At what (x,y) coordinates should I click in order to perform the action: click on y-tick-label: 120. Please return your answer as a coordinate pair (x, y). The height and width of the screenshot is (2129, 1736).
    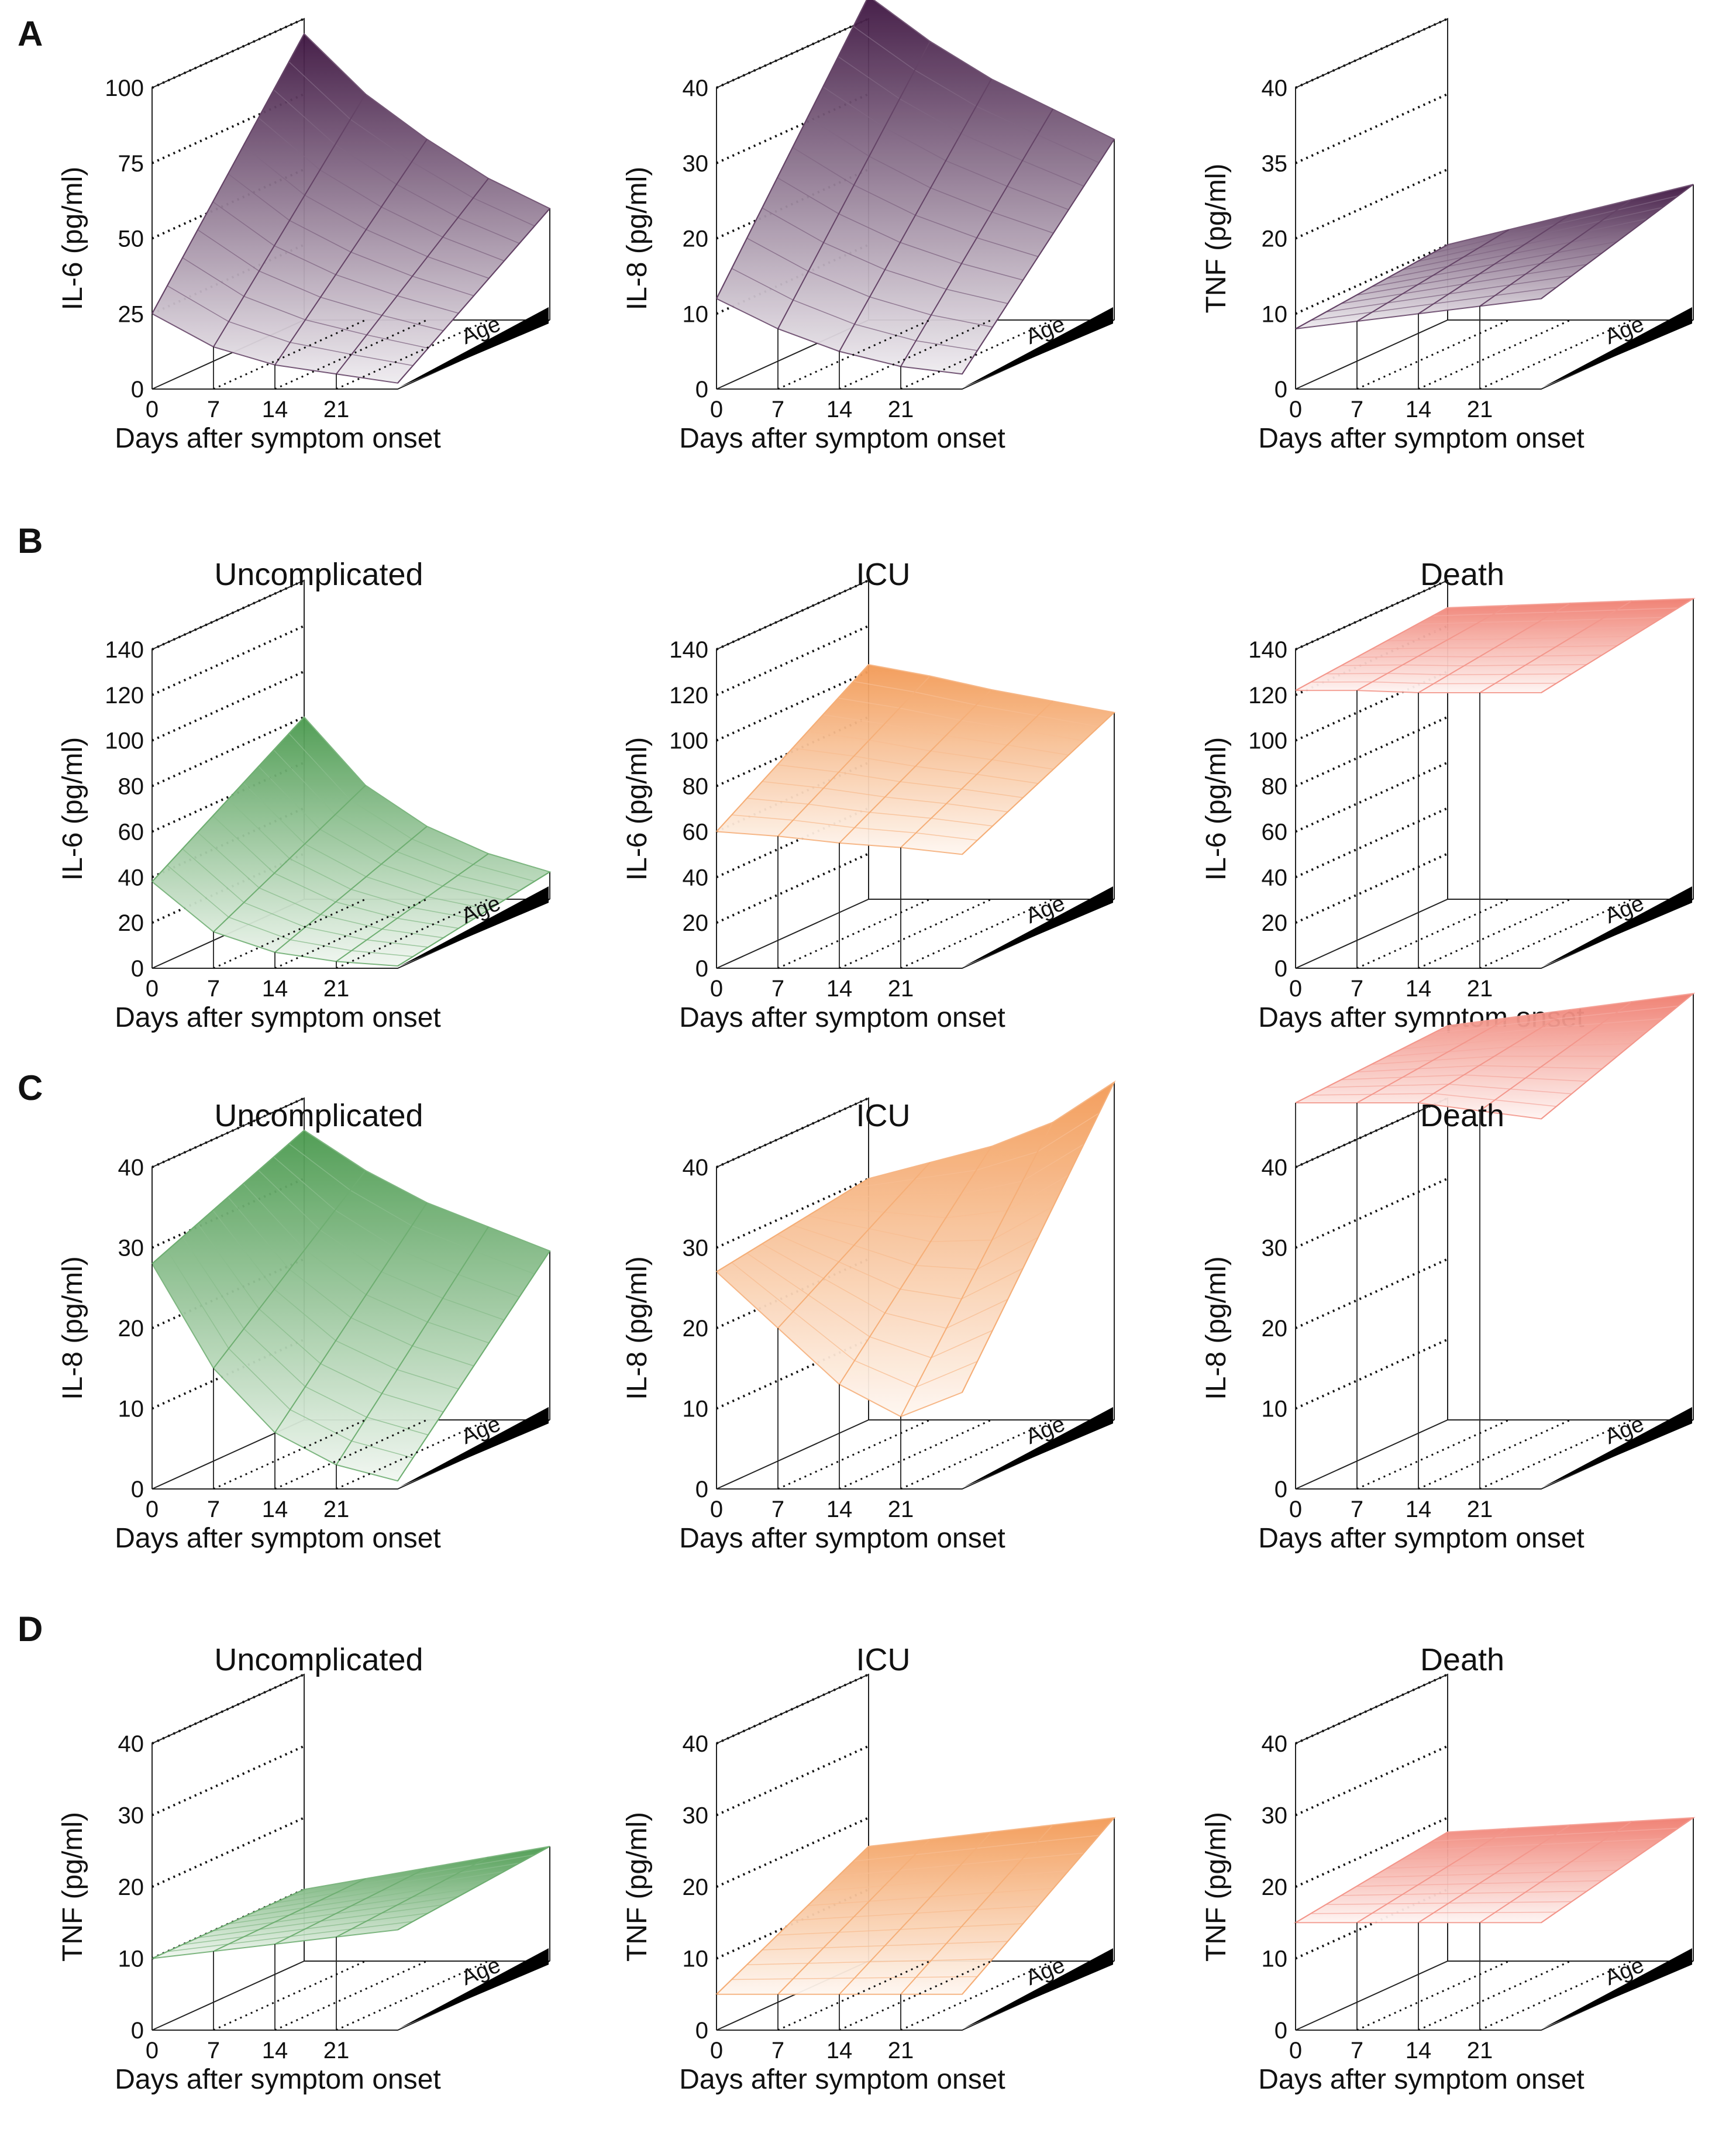
    Looking at the image, I should click on (1267, 695).